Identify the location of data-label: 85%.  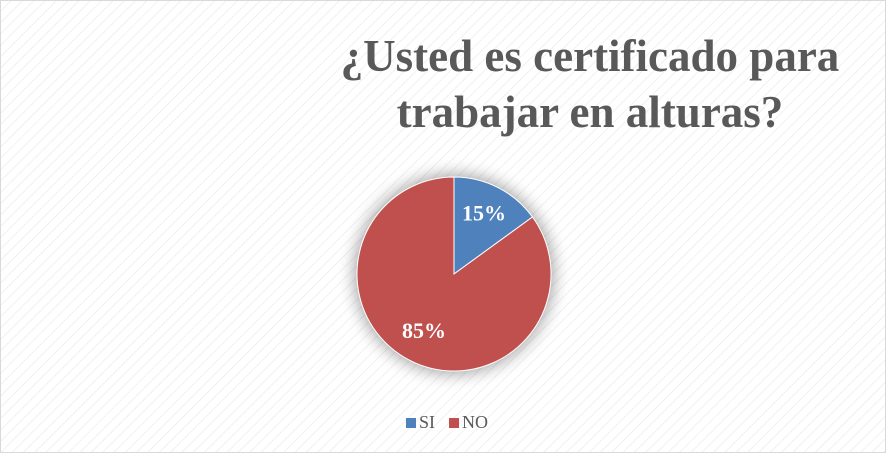
(424, 330).